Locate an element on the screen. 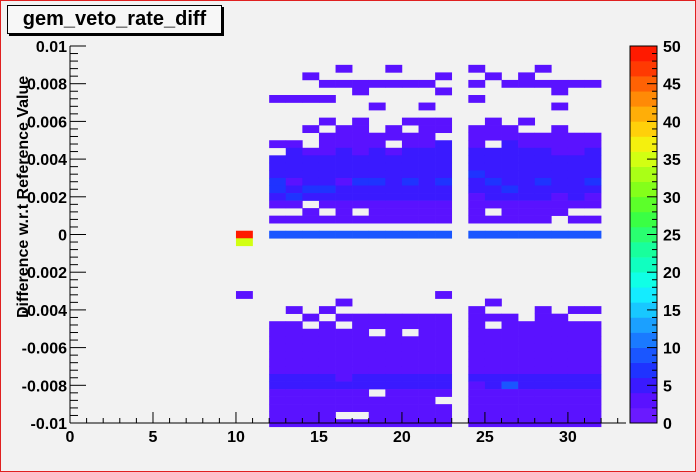 The image size is (696, 472). palette-tick-label: 45 is located at coordinates (672, 85).